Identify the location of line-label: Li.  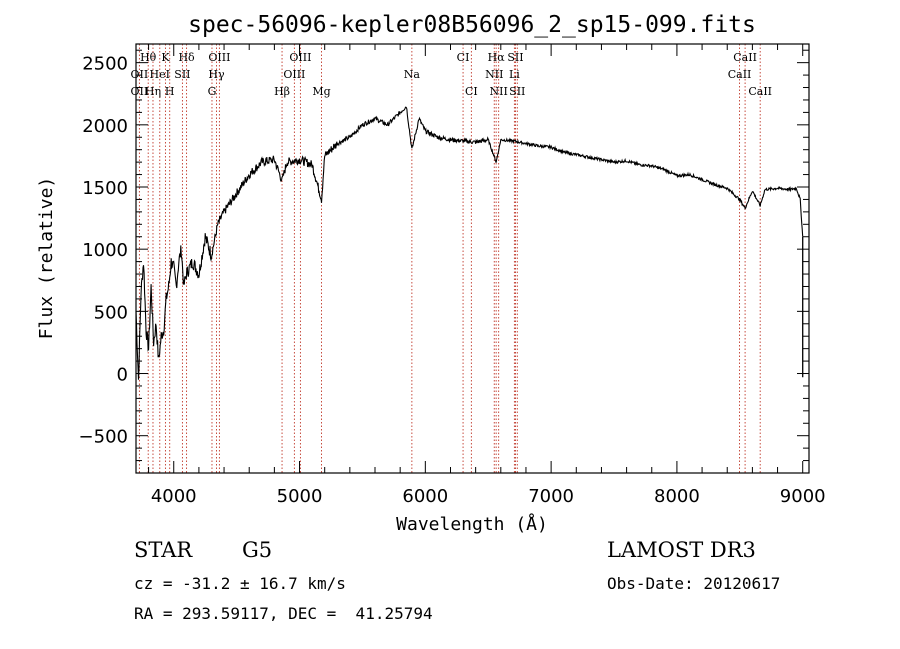
(514, 74).